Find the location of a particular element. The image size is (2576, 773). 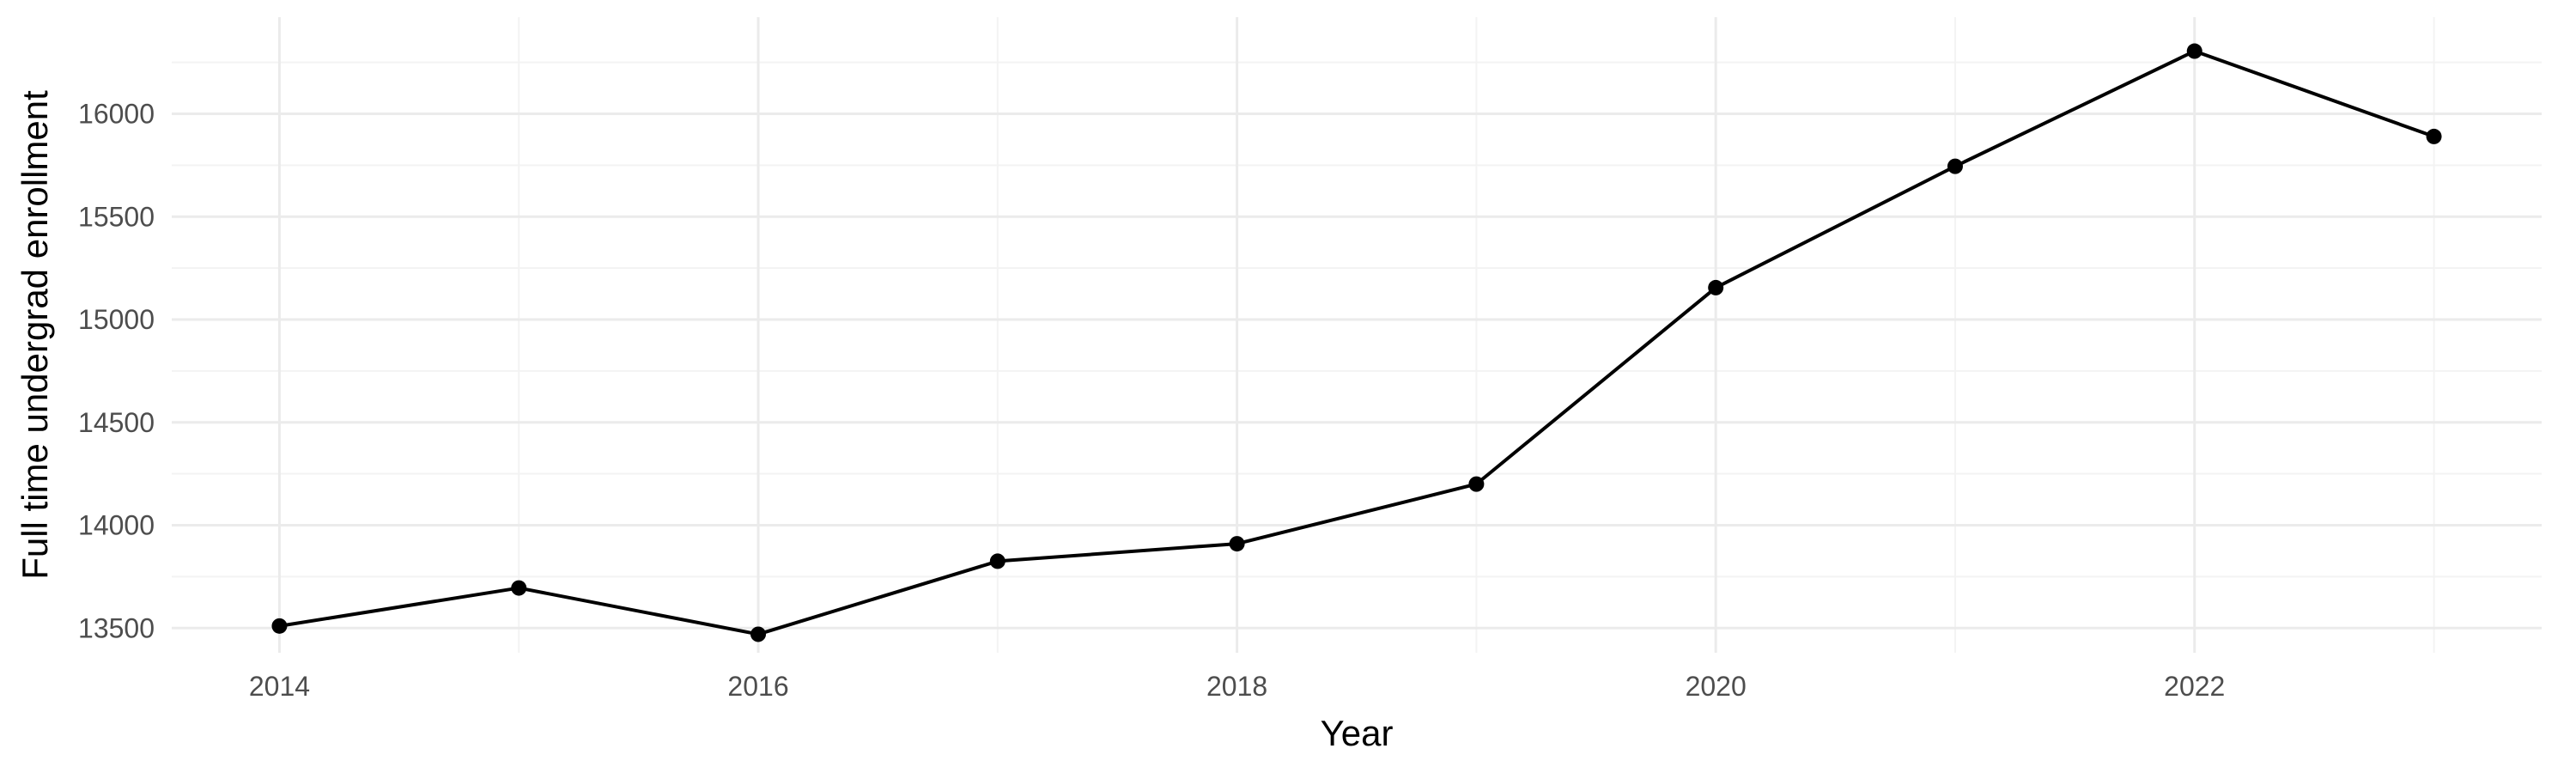

y-tick-label: 15000 is located at coordinates (117, 319).